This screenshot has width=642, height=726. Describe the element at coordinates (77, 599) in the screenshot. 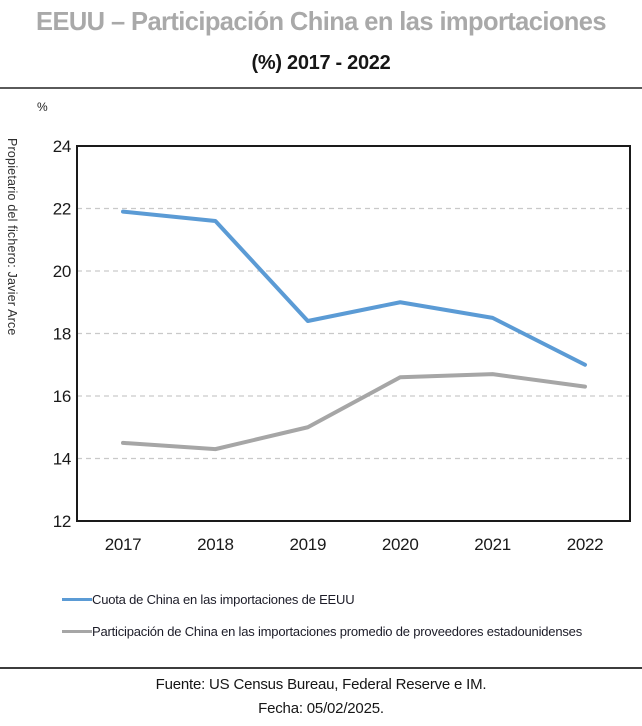

I see `legend-line-marker-blue` at that location.